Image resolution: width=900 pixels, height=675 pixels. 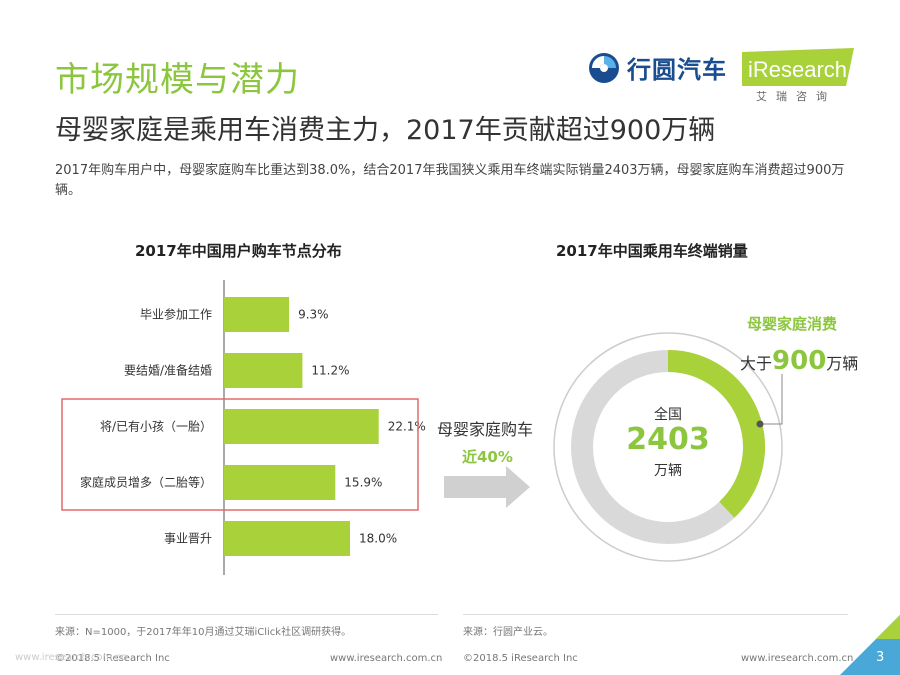 What do you see at coordinates (760, 424) in the screenshot?
I see `callout-dot` at bounding box center [760, 424].